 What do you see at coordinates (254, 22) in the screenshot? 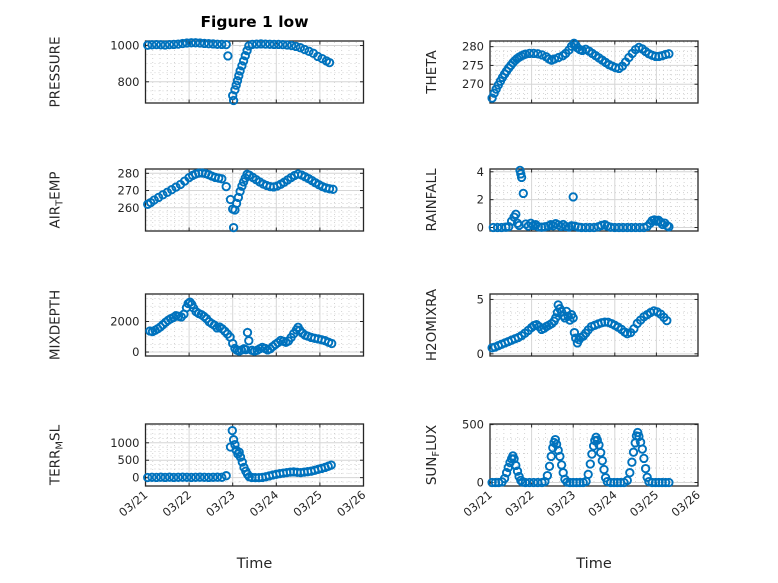
I see `figure-title: Figure 1 low` at bounding box center [254, 22].